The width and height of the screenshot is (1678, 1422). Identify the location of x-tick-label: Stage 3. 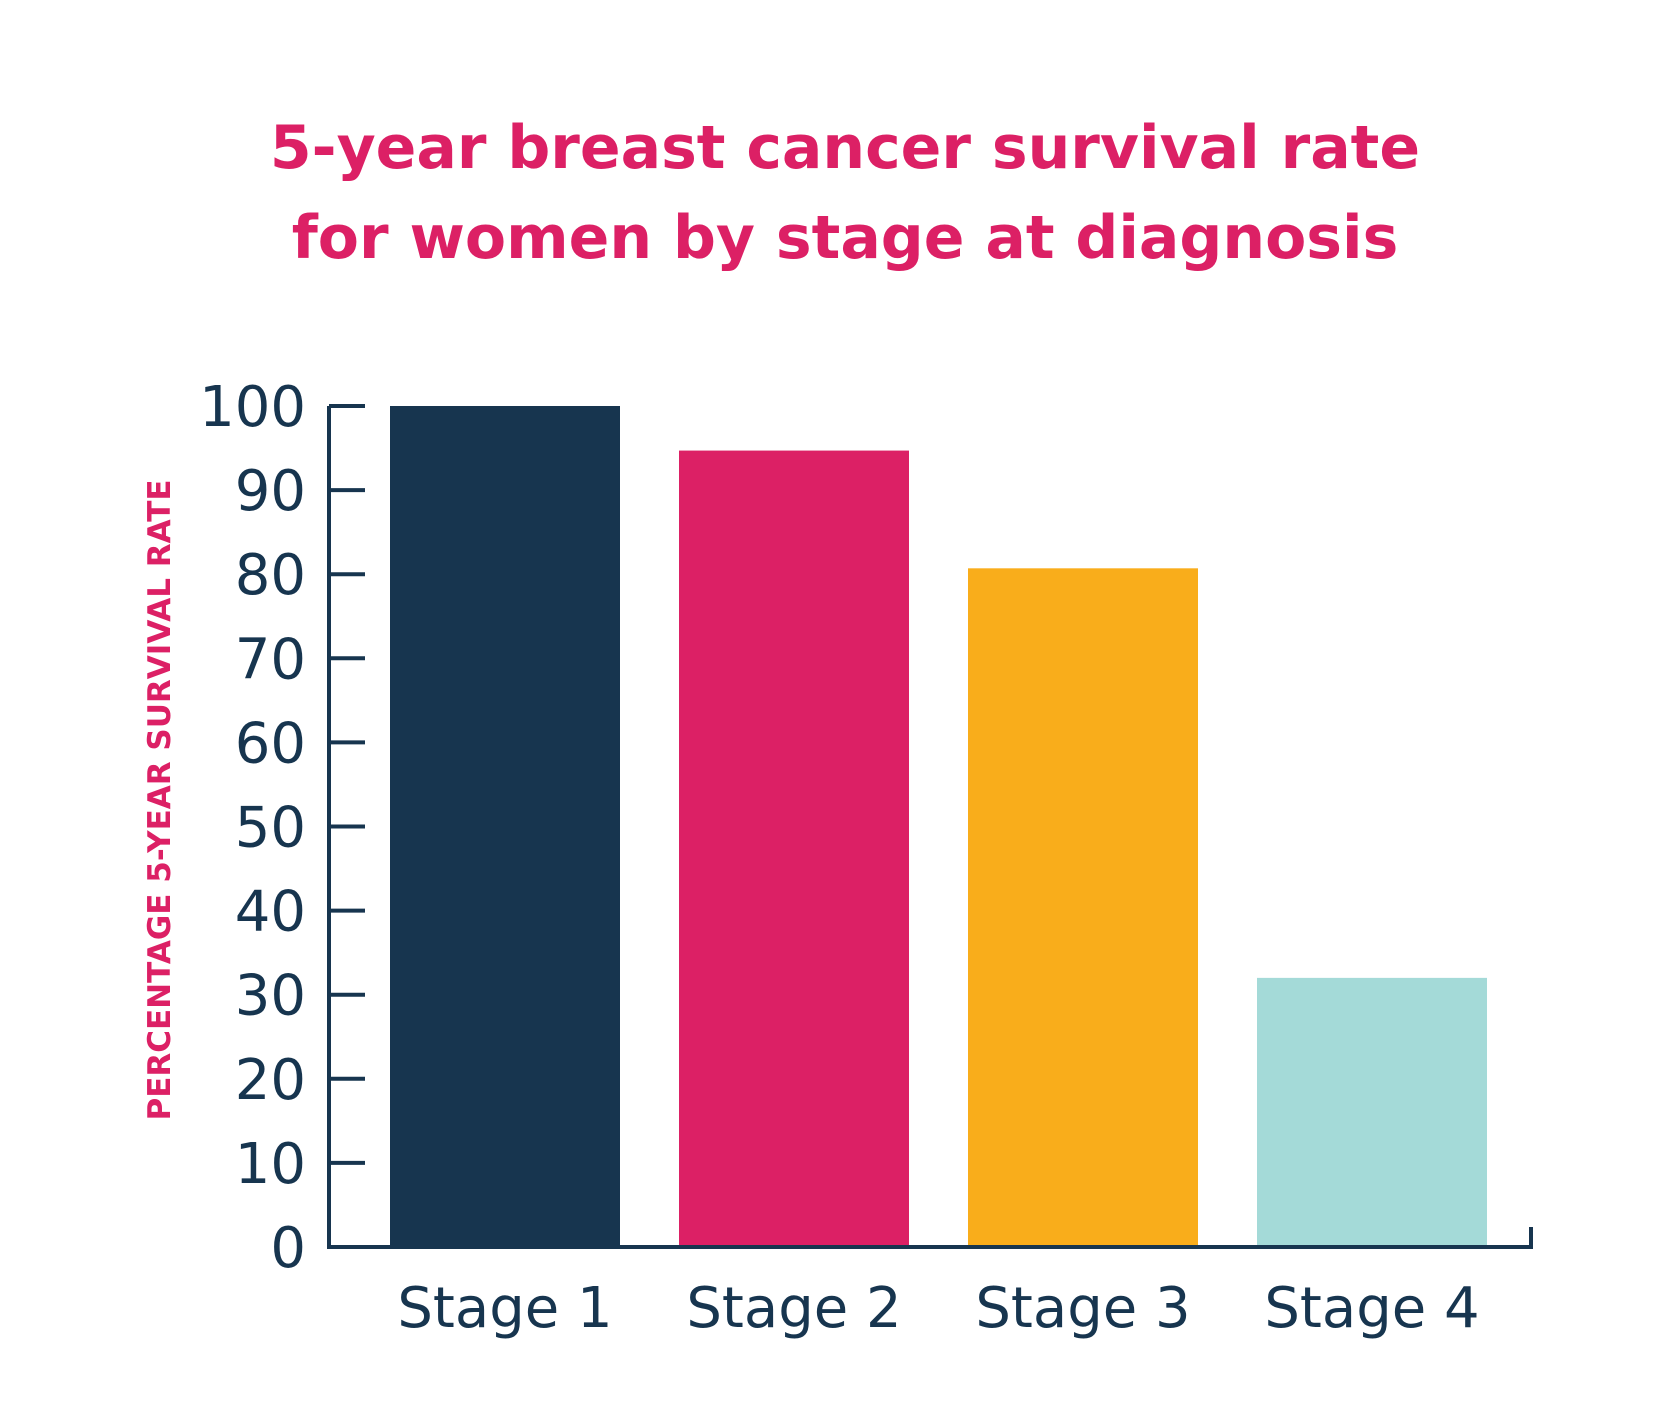
(1082, 1308).